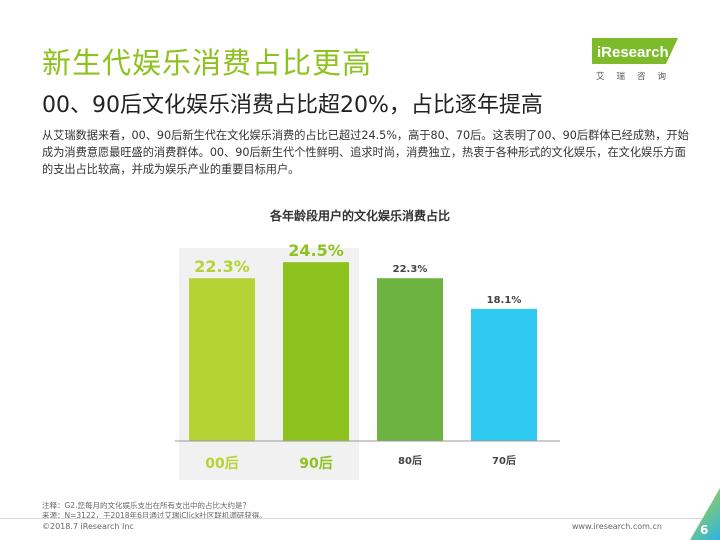 This screenshot has height=540, width=720. Describe the element at coordinates (504, 460) in the screenshot. I see `category-label-3: 70后` at that location.